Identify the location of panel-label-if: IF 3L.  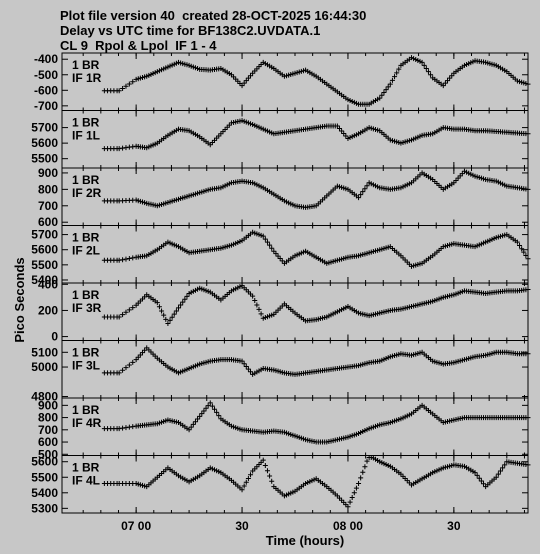
(86, 366).